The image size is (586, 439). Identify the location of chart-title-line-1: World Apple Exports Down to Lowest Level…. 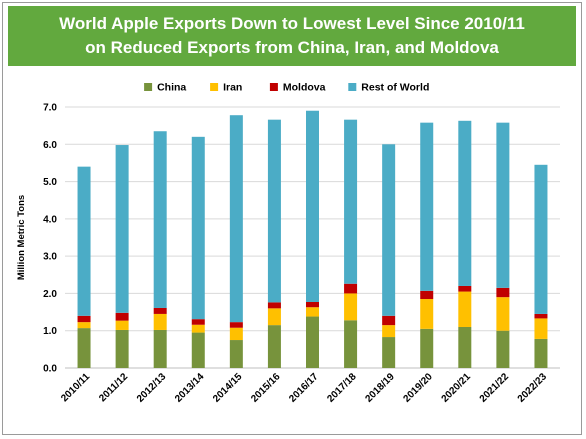
(292, 23).